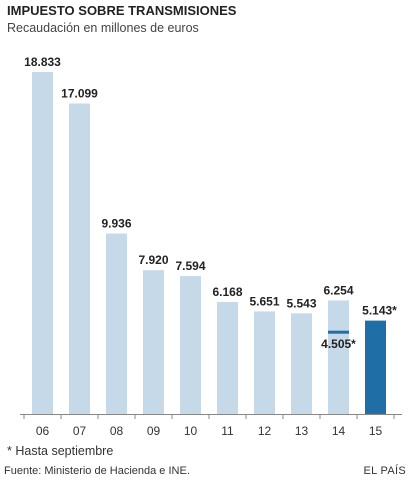  Describe the element at coordinates (264, 301) in the screenshot. I see `bar-value-label: 5.651` at that location.